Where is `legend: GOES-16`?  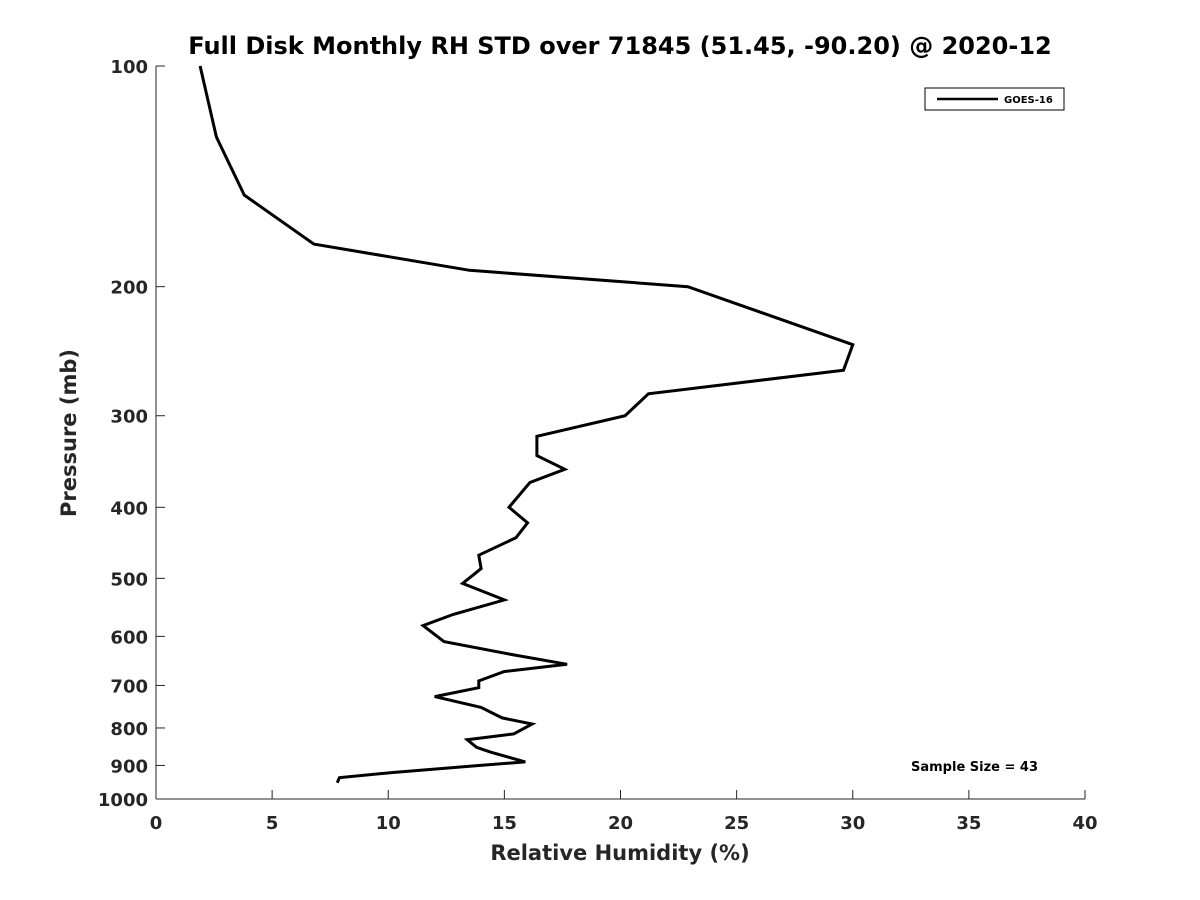
legend: GOES-16 is located at coordinates (994, 99).